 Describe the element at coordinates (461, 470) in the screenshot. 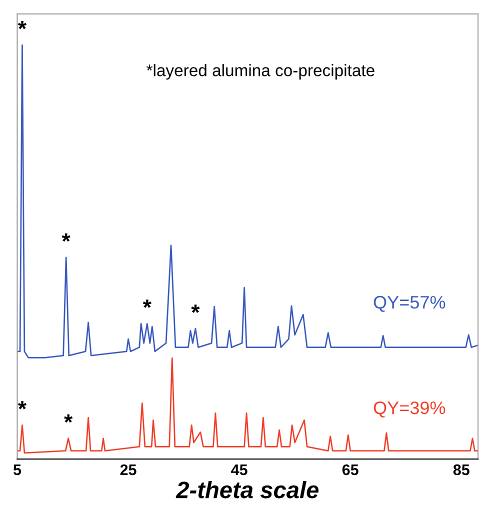

I see `x-tick-label: 85` at that location.